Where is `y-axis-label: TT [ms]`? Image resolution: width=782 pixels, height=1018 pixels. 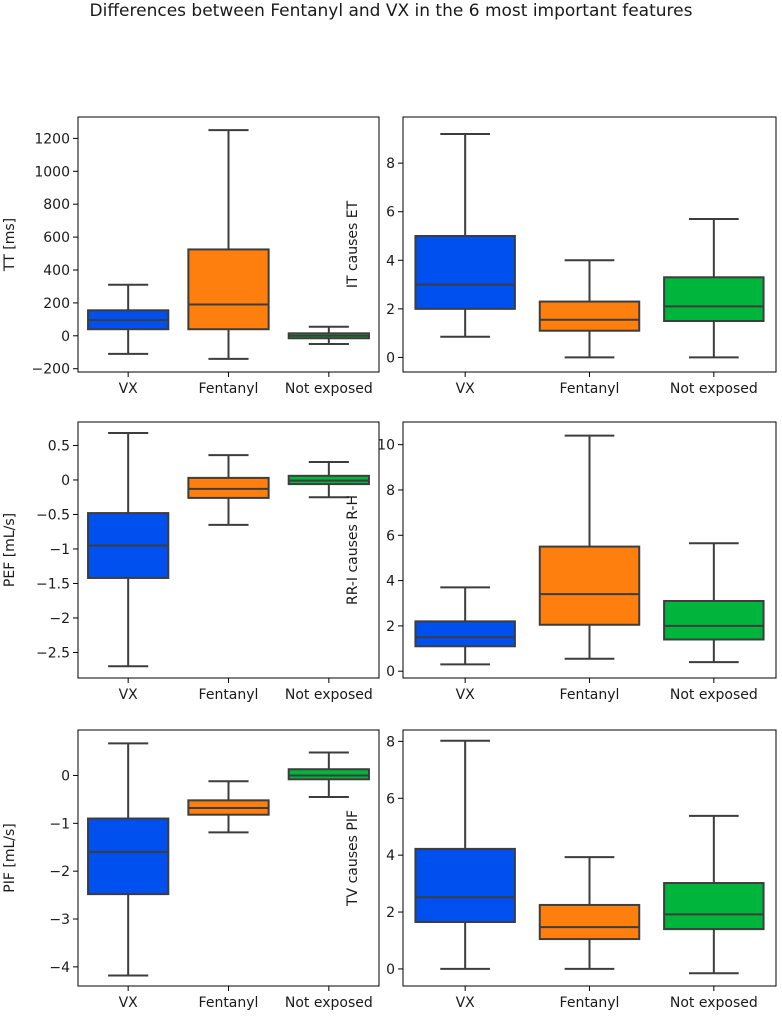
y-axis-label: TT [ms] is located at coordinates (10, 245).